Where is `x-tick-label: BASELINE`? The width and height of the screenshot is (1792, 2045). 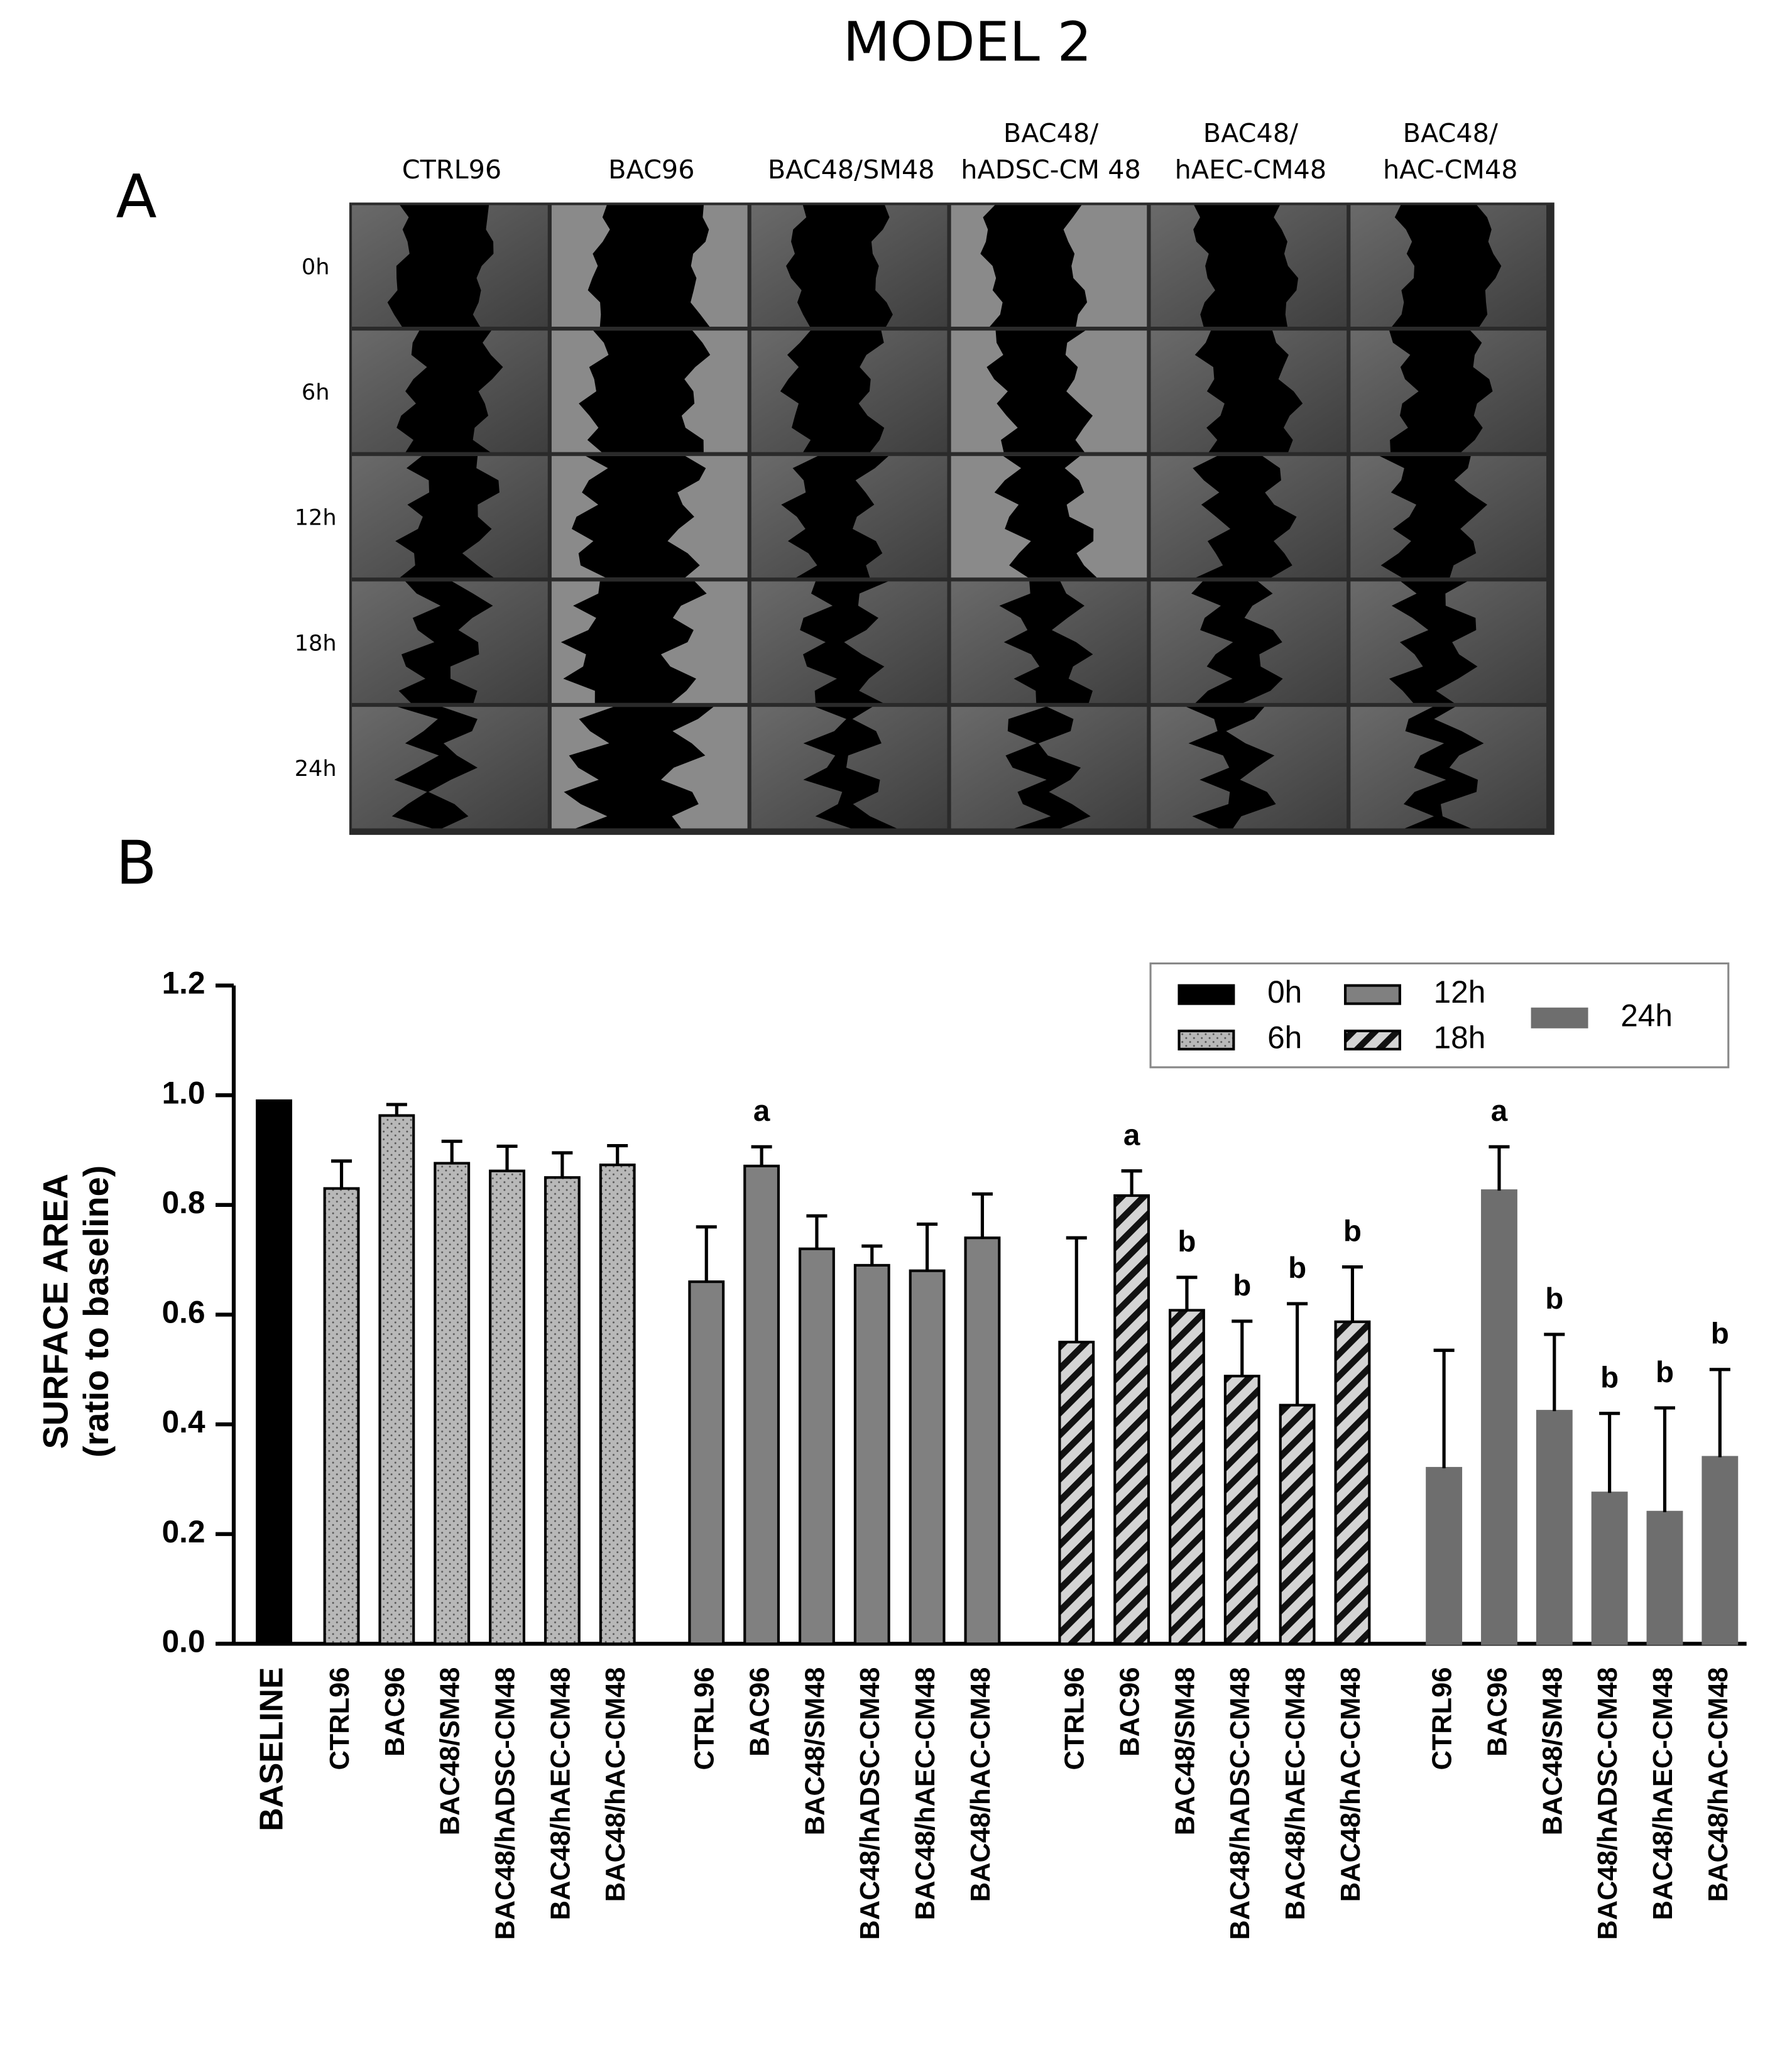
x-tick-label: BASELINE is located at coordinates (271, 1749).